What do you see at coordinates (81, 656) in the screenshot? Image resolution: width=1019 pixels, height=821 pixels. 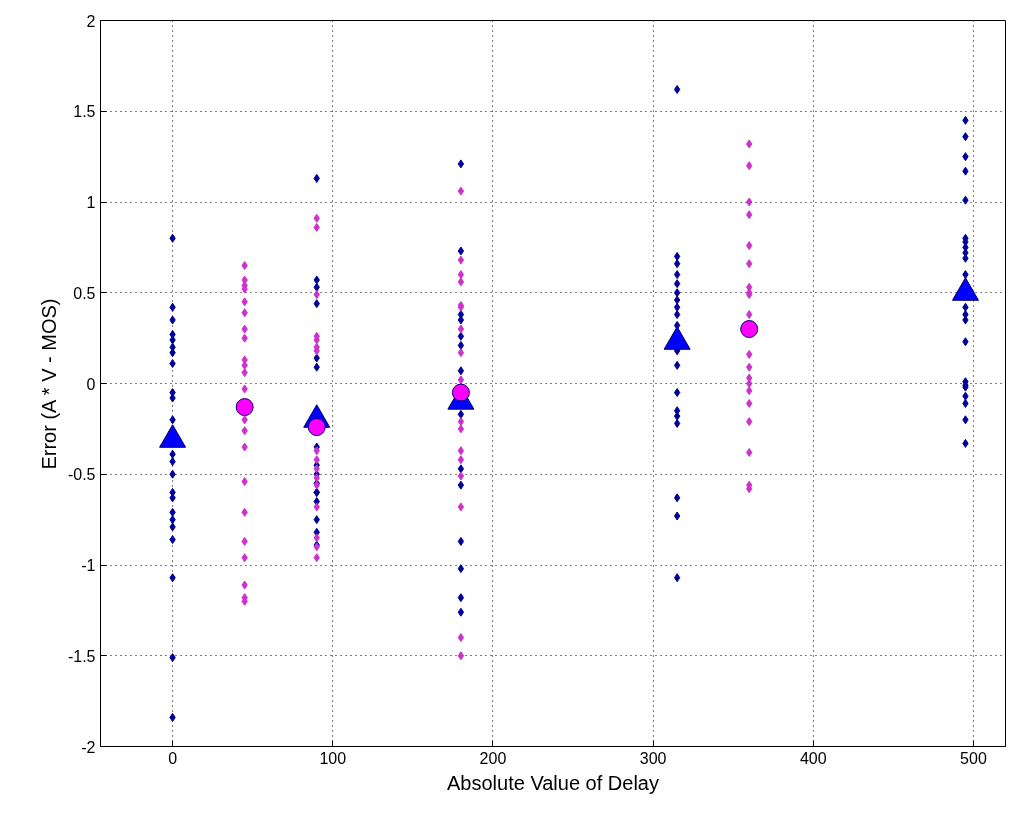 I see `y-tick-label: -1.5` at bounding box center [81, 656].